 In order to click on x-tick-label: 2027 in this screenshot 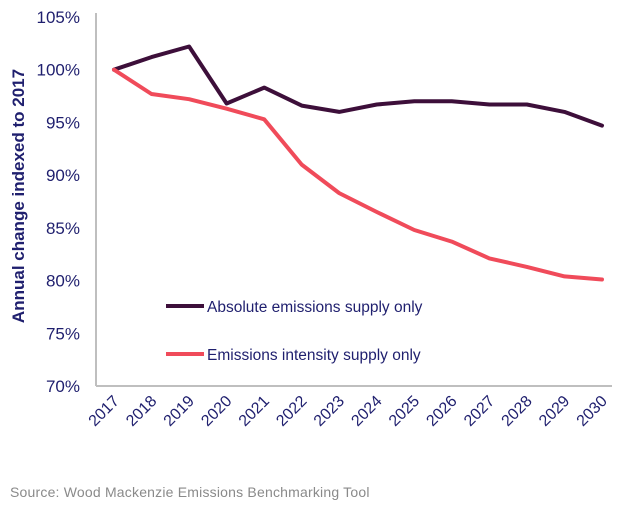, I will do `click(479, 411)`.